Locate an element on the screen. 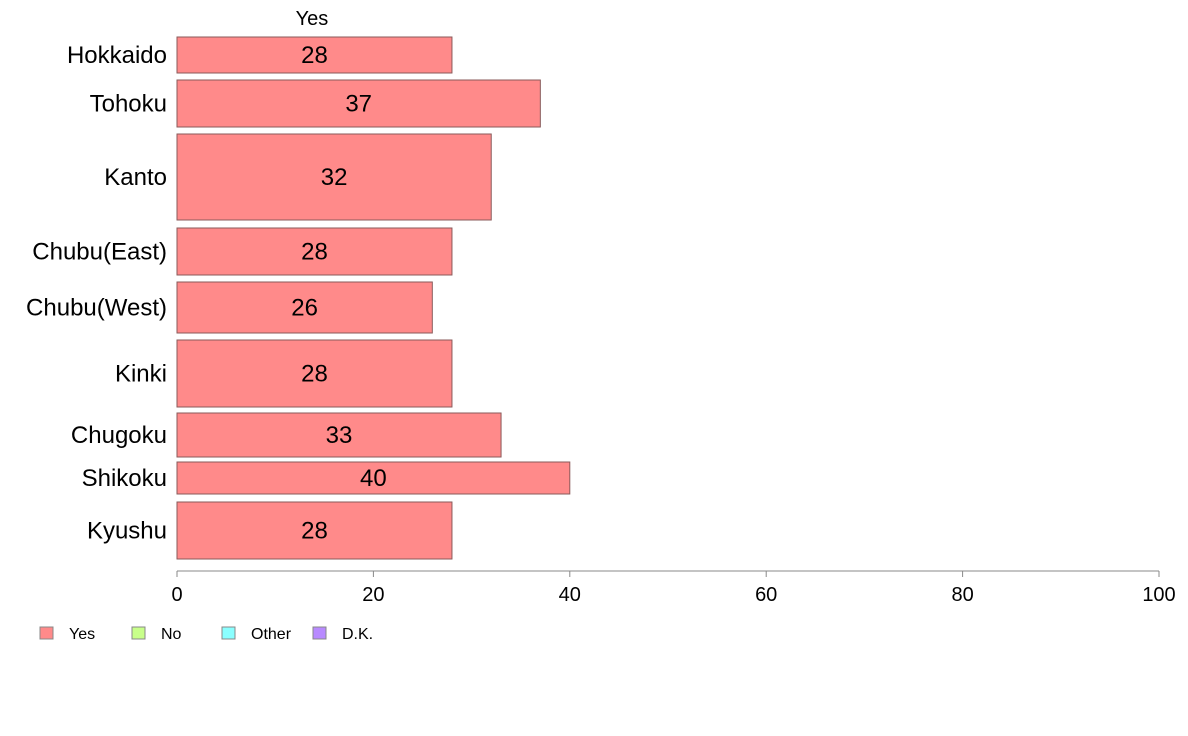  legend: Yes No Other D.K. is located at coordinates (206, 634).